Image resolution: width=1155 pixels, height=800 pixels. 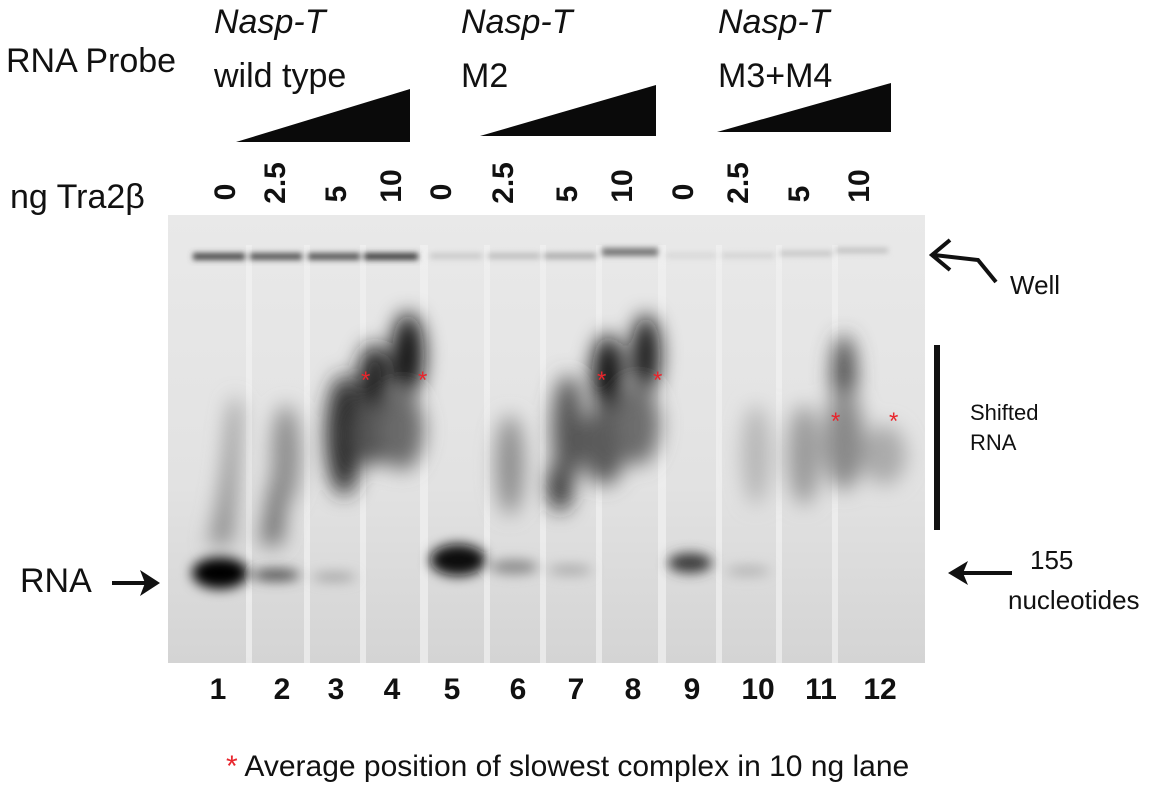 What do you see at coordinates (633, 689) in the screenshot?
I see `lane-number-8: 8` at bounding box center [633, 689].